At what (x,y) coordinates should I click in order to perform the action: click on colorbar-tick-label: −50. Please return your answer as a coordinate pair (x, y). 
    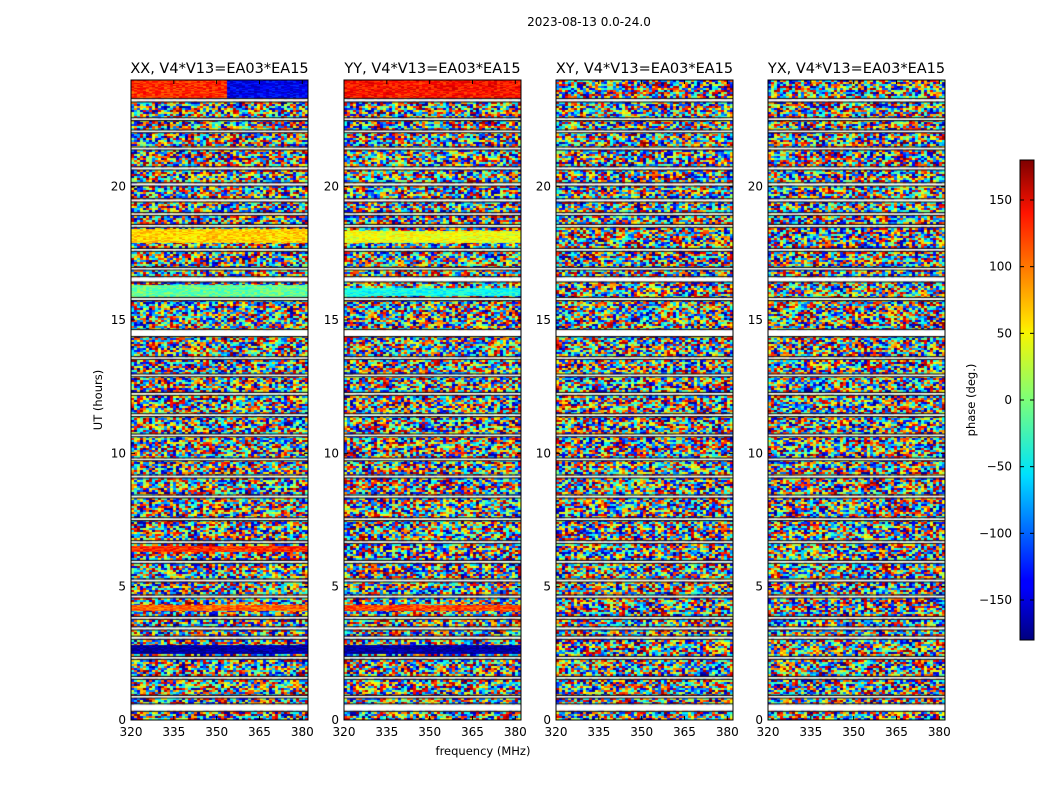
    Looking at the image, I should click on (999, 467).